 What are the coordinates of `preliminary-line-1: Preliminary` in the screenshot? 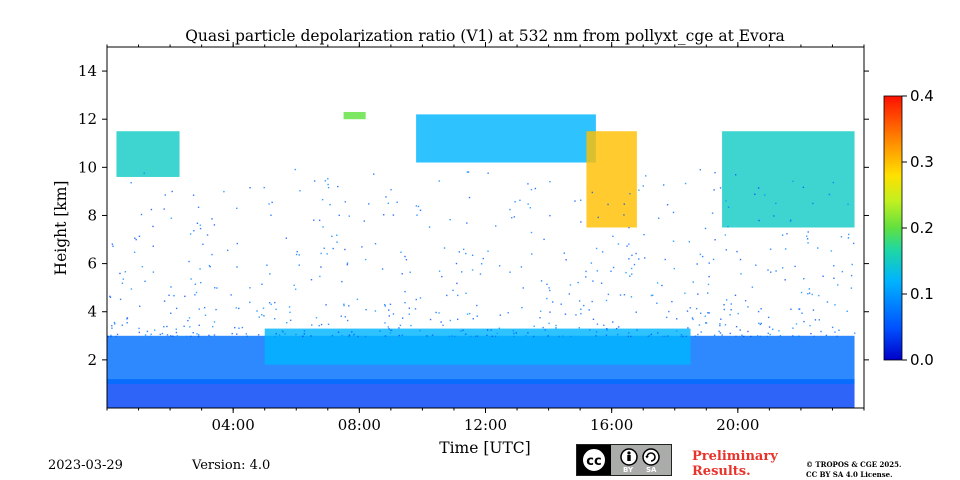 It's located at (735, 456).